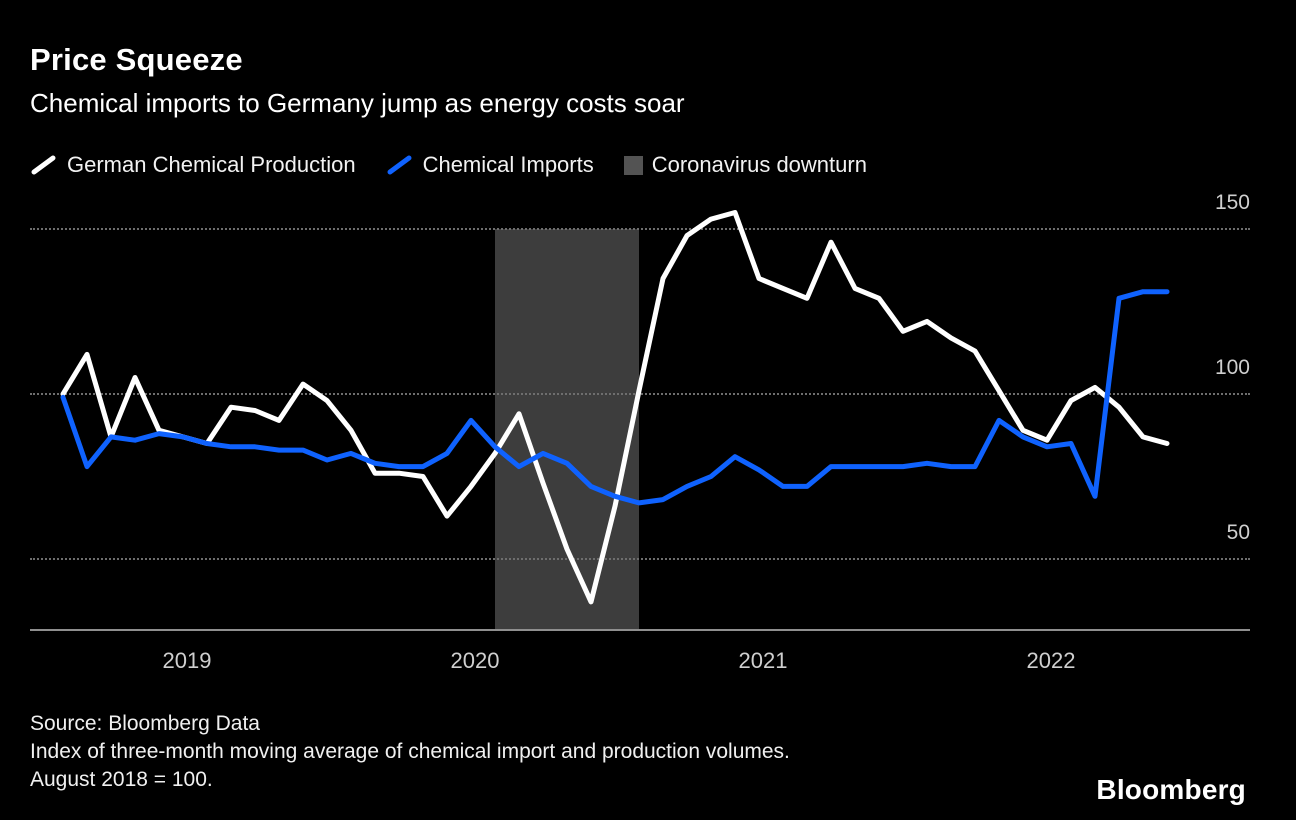 The image size is (1296, 820). I want to click on legend-item-production: German Chemical Production, so click(193, 165).